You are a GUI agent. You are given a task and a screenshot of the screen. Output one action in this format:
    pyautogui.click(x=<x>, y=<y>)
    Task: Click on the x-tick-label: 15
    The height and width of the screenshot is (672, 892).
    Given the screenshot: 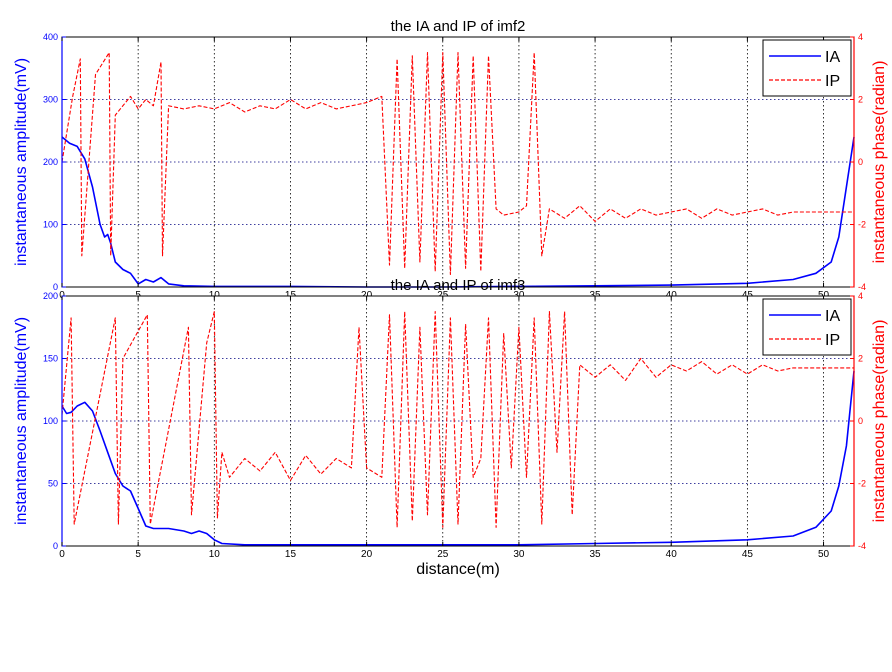 What is the action you would take?
    pyautogui.click(x=291, y=554)
    